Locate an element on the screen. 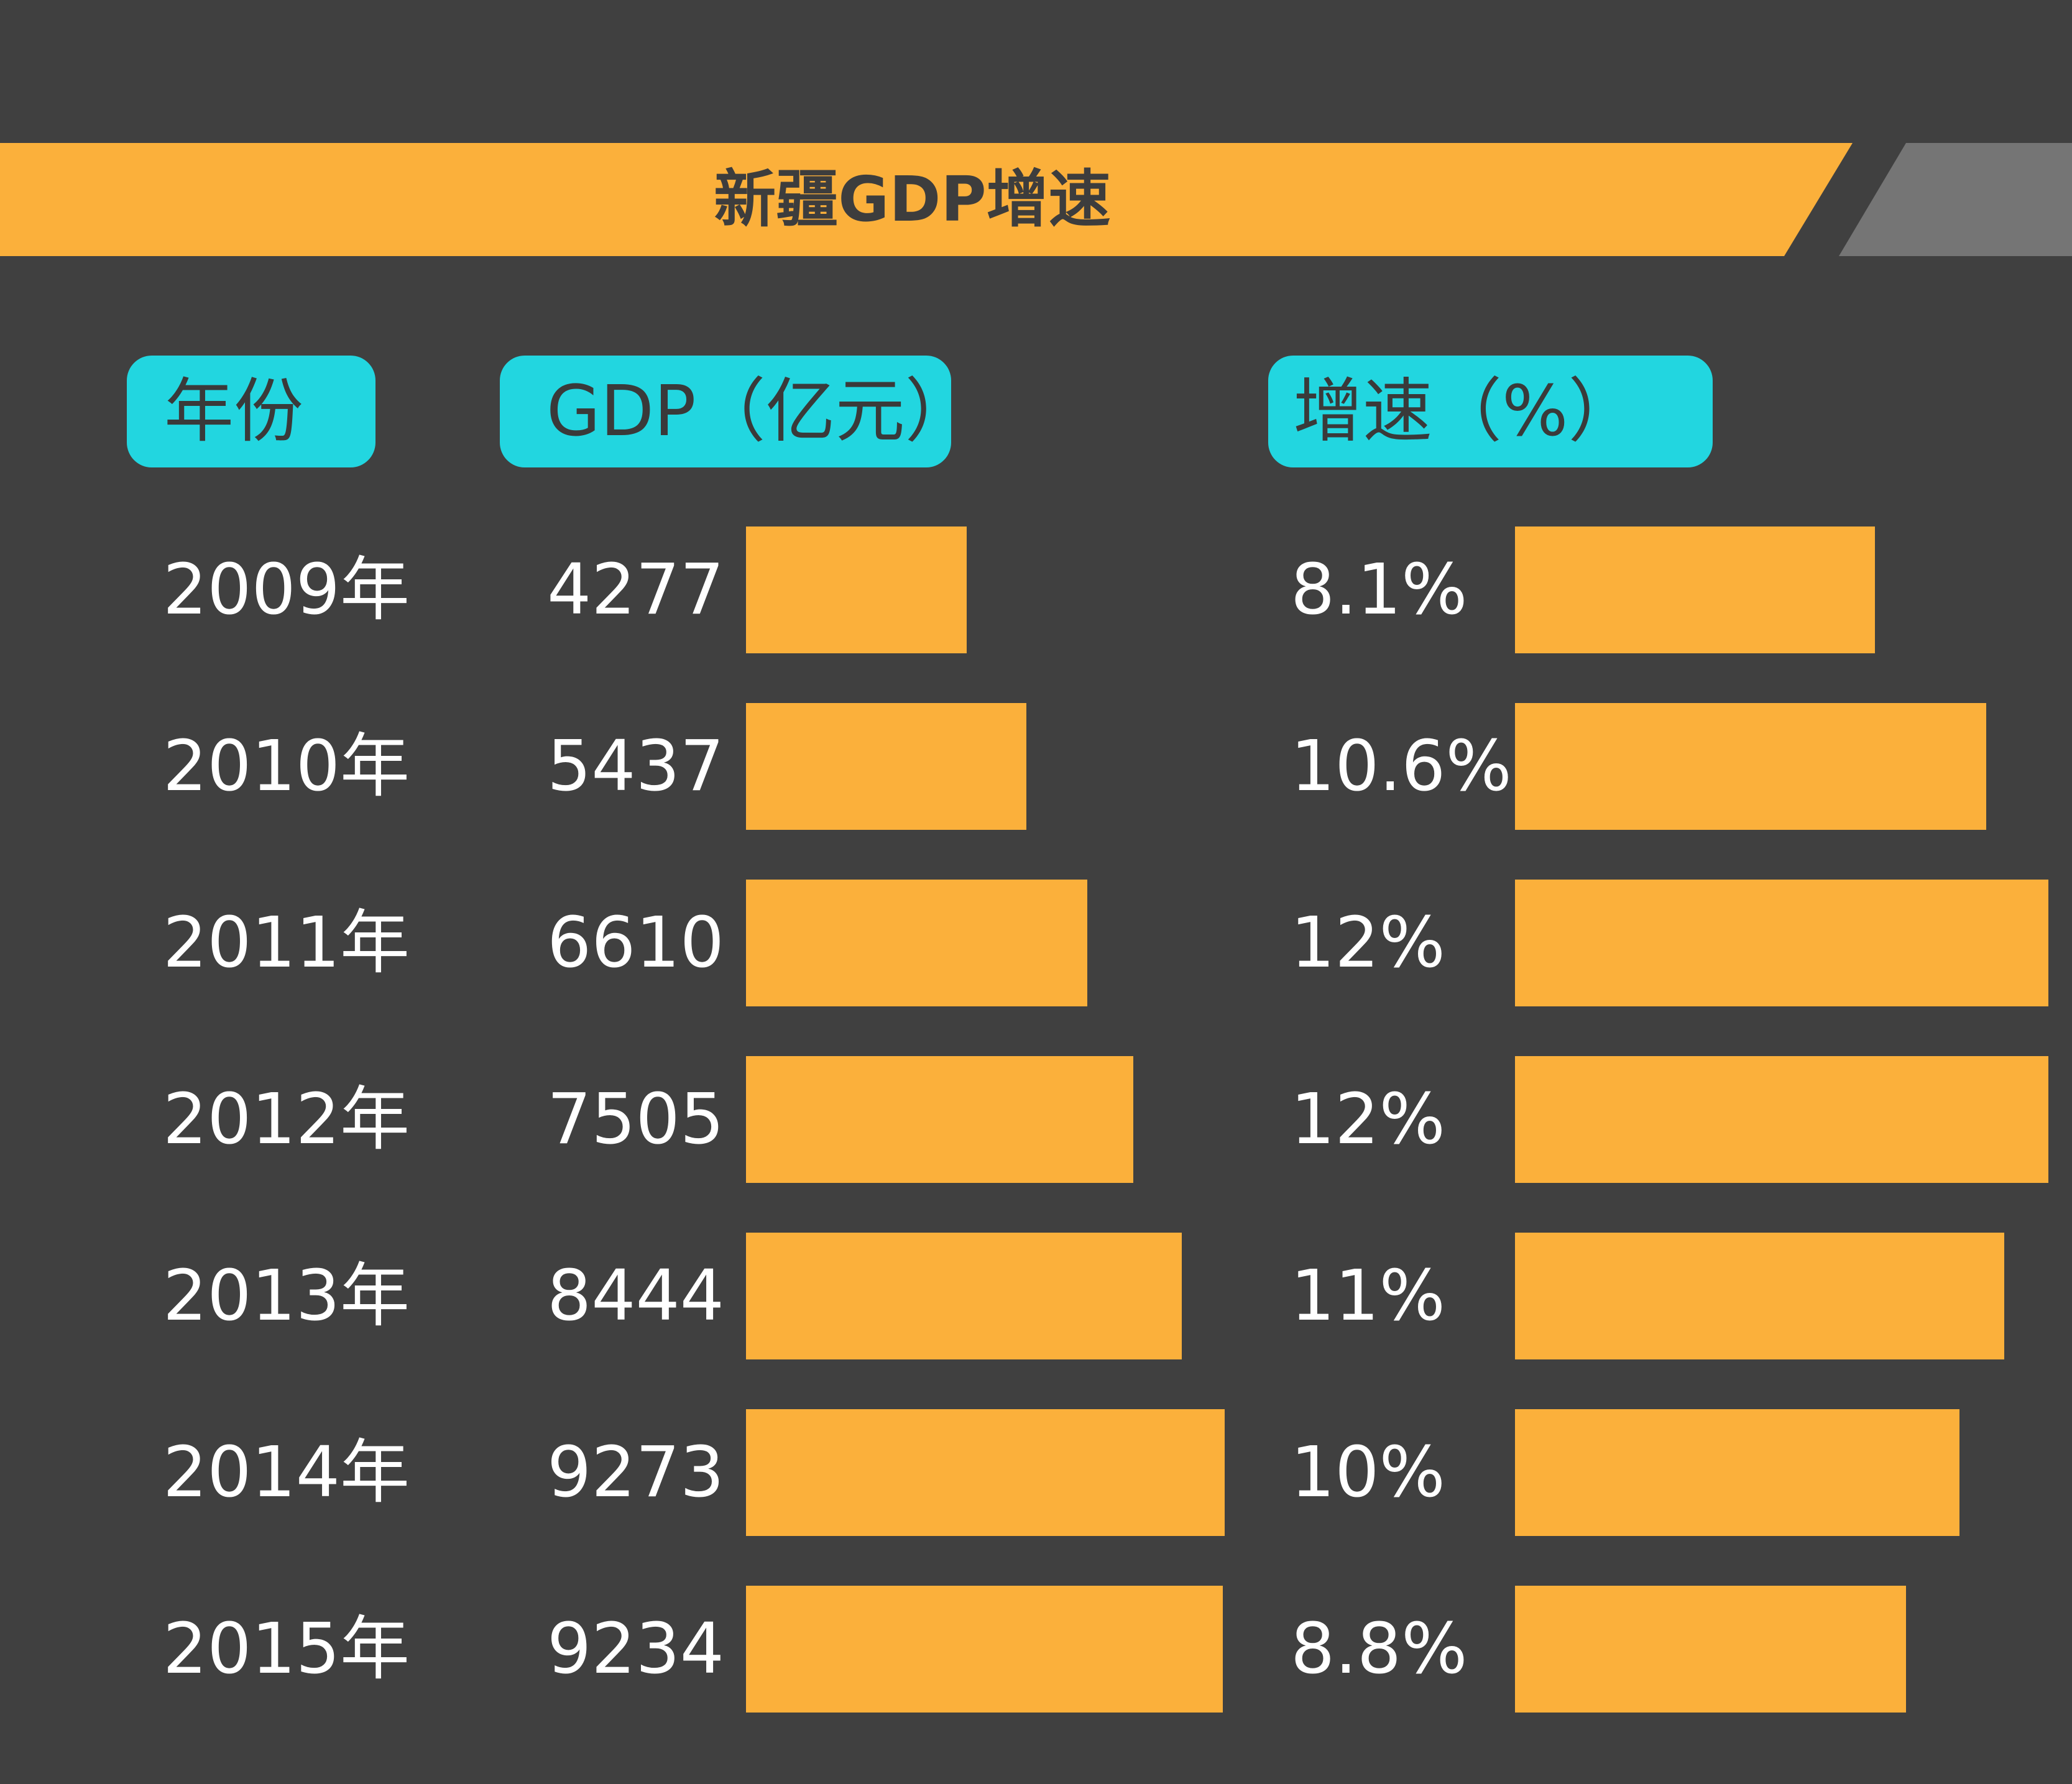  gdp-value-label: 9234 is located at coordinates (636, 1650).